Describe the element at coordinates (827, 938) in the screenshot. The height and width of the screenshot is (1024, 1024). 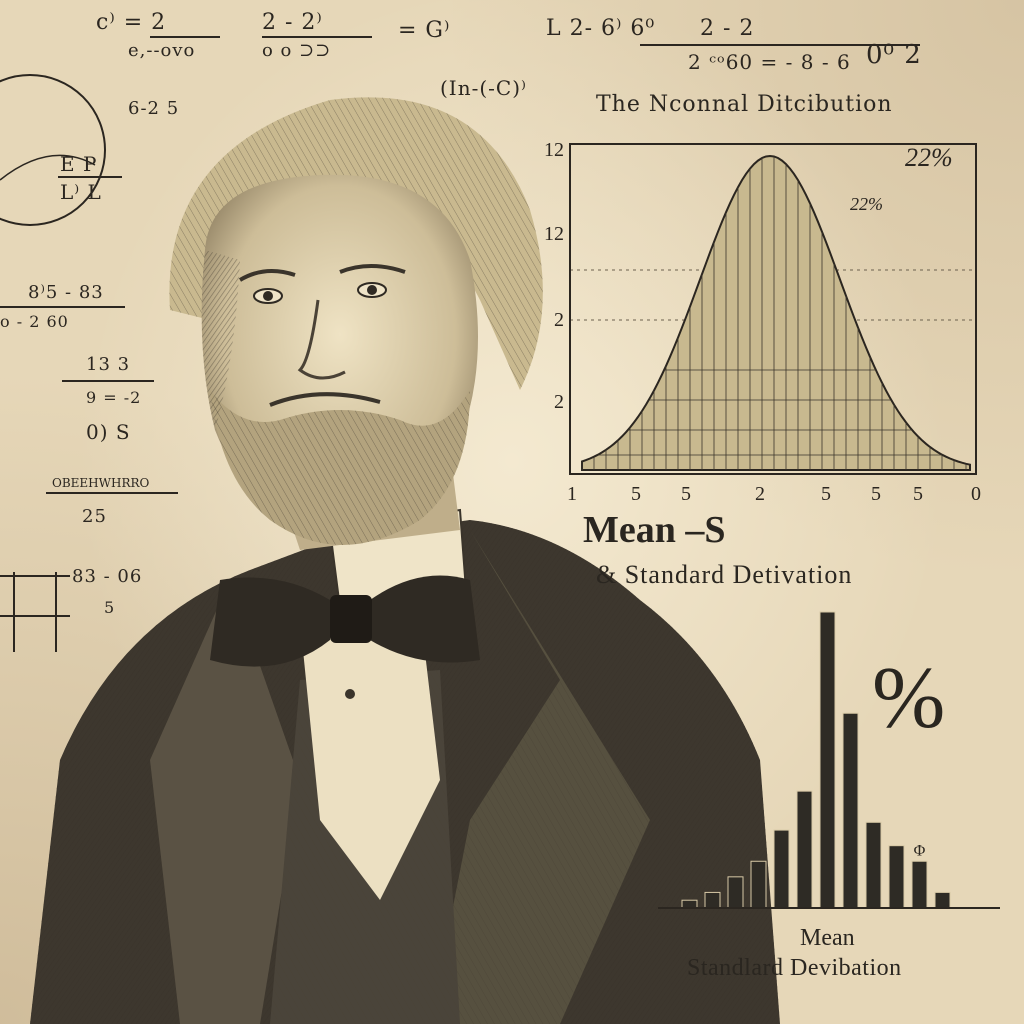
I see `caption-mean: Mean` at that location.